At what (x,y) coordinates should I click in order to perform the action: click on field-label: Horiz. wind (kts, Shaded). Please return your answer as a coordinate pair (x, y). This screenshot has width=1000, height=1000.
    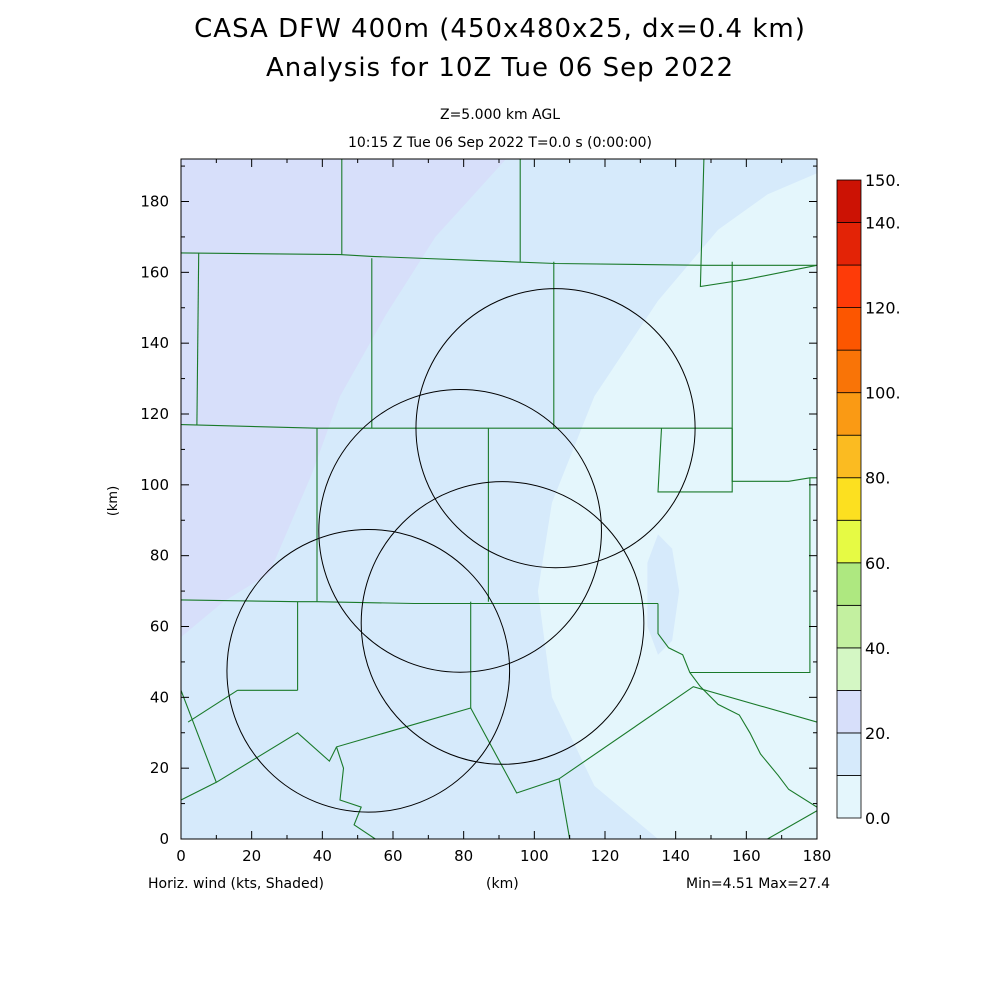
    Looking at the image, I should click on (236, 884).